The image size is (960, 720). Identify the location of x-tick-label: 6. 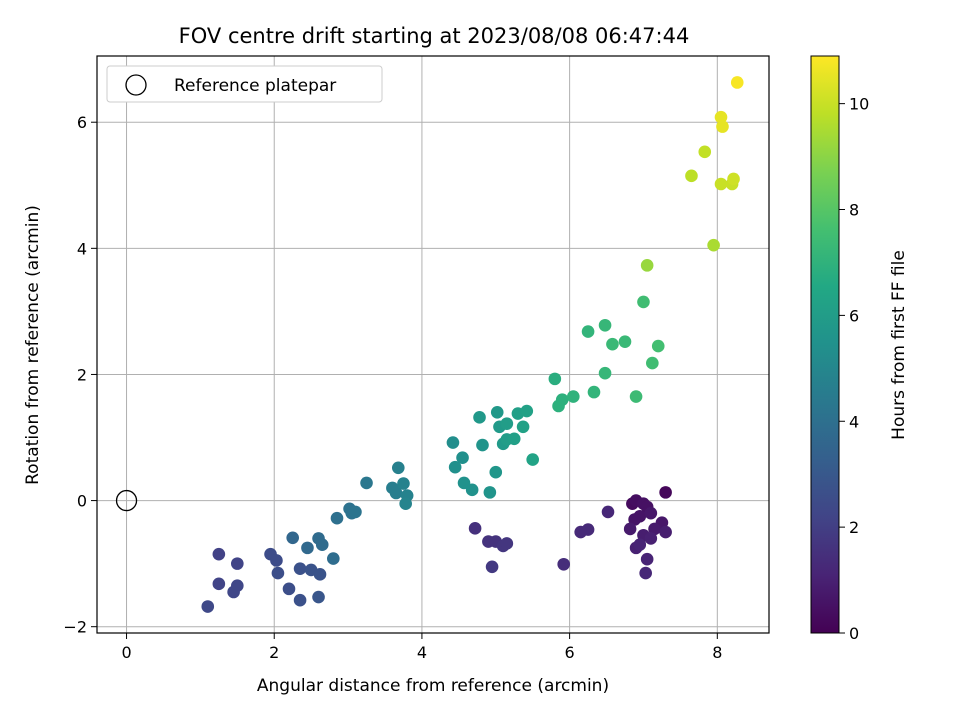
(570, 652).